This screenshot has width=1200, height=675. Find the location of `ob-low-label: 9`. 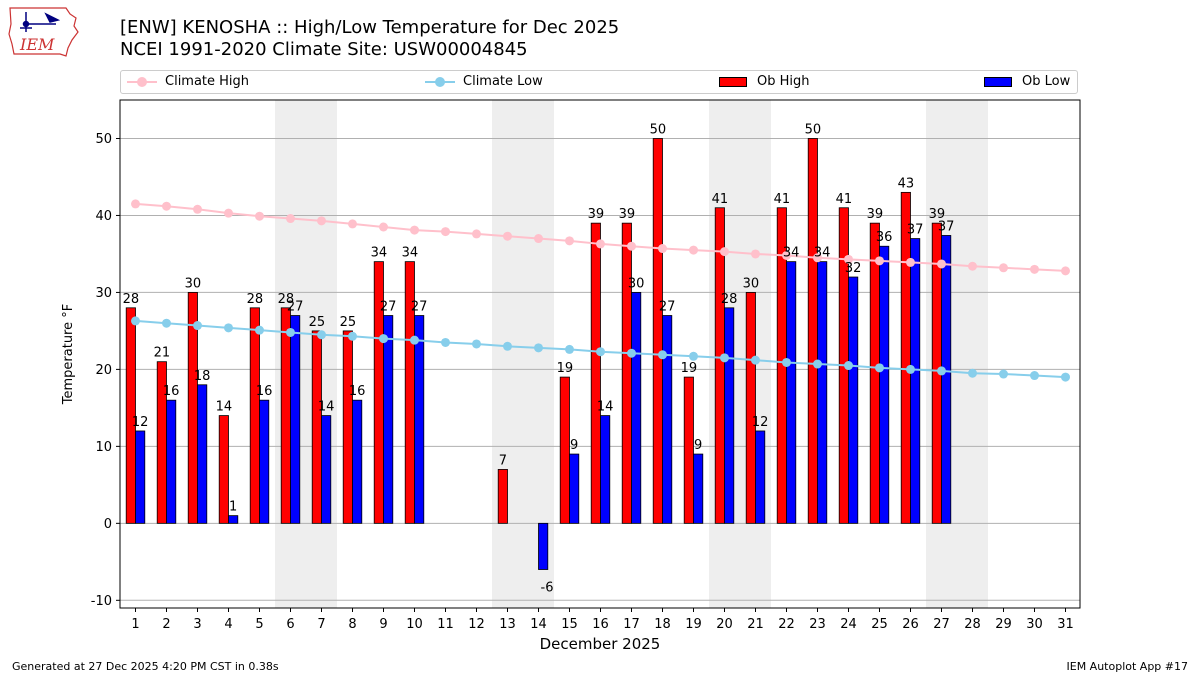

ob-low-label: 9 is located at coordinates (574, 445).